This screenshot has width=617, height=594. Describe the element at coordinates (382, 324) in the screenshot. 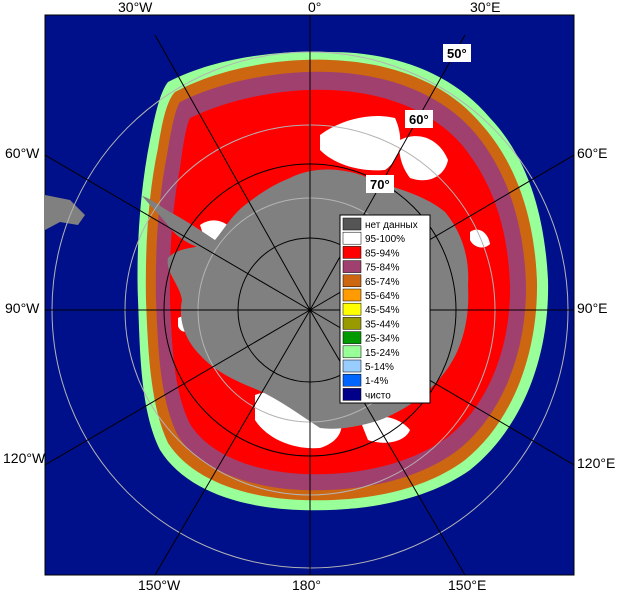

I see `legend-label: 35-44%` at that location.